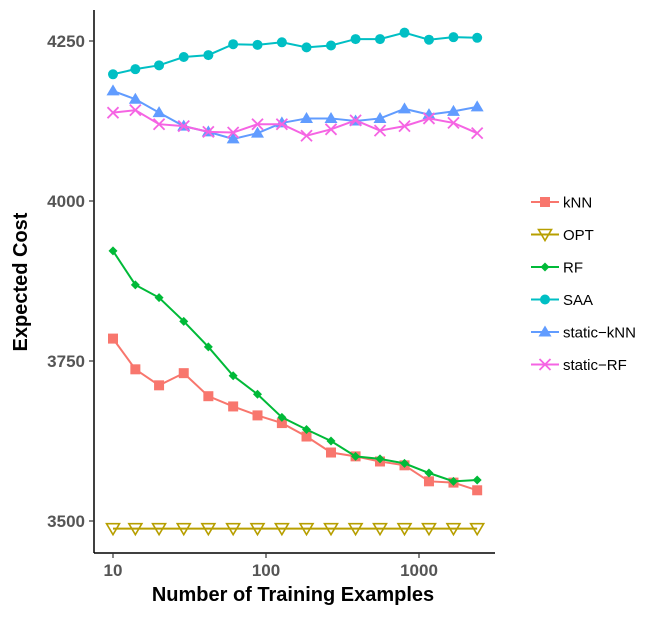 The image size is (664, 618). What do you see at coordinates (595, 365) in the screenshot?
I see `legend-label: static−RF` at bounding box center [595, 365].